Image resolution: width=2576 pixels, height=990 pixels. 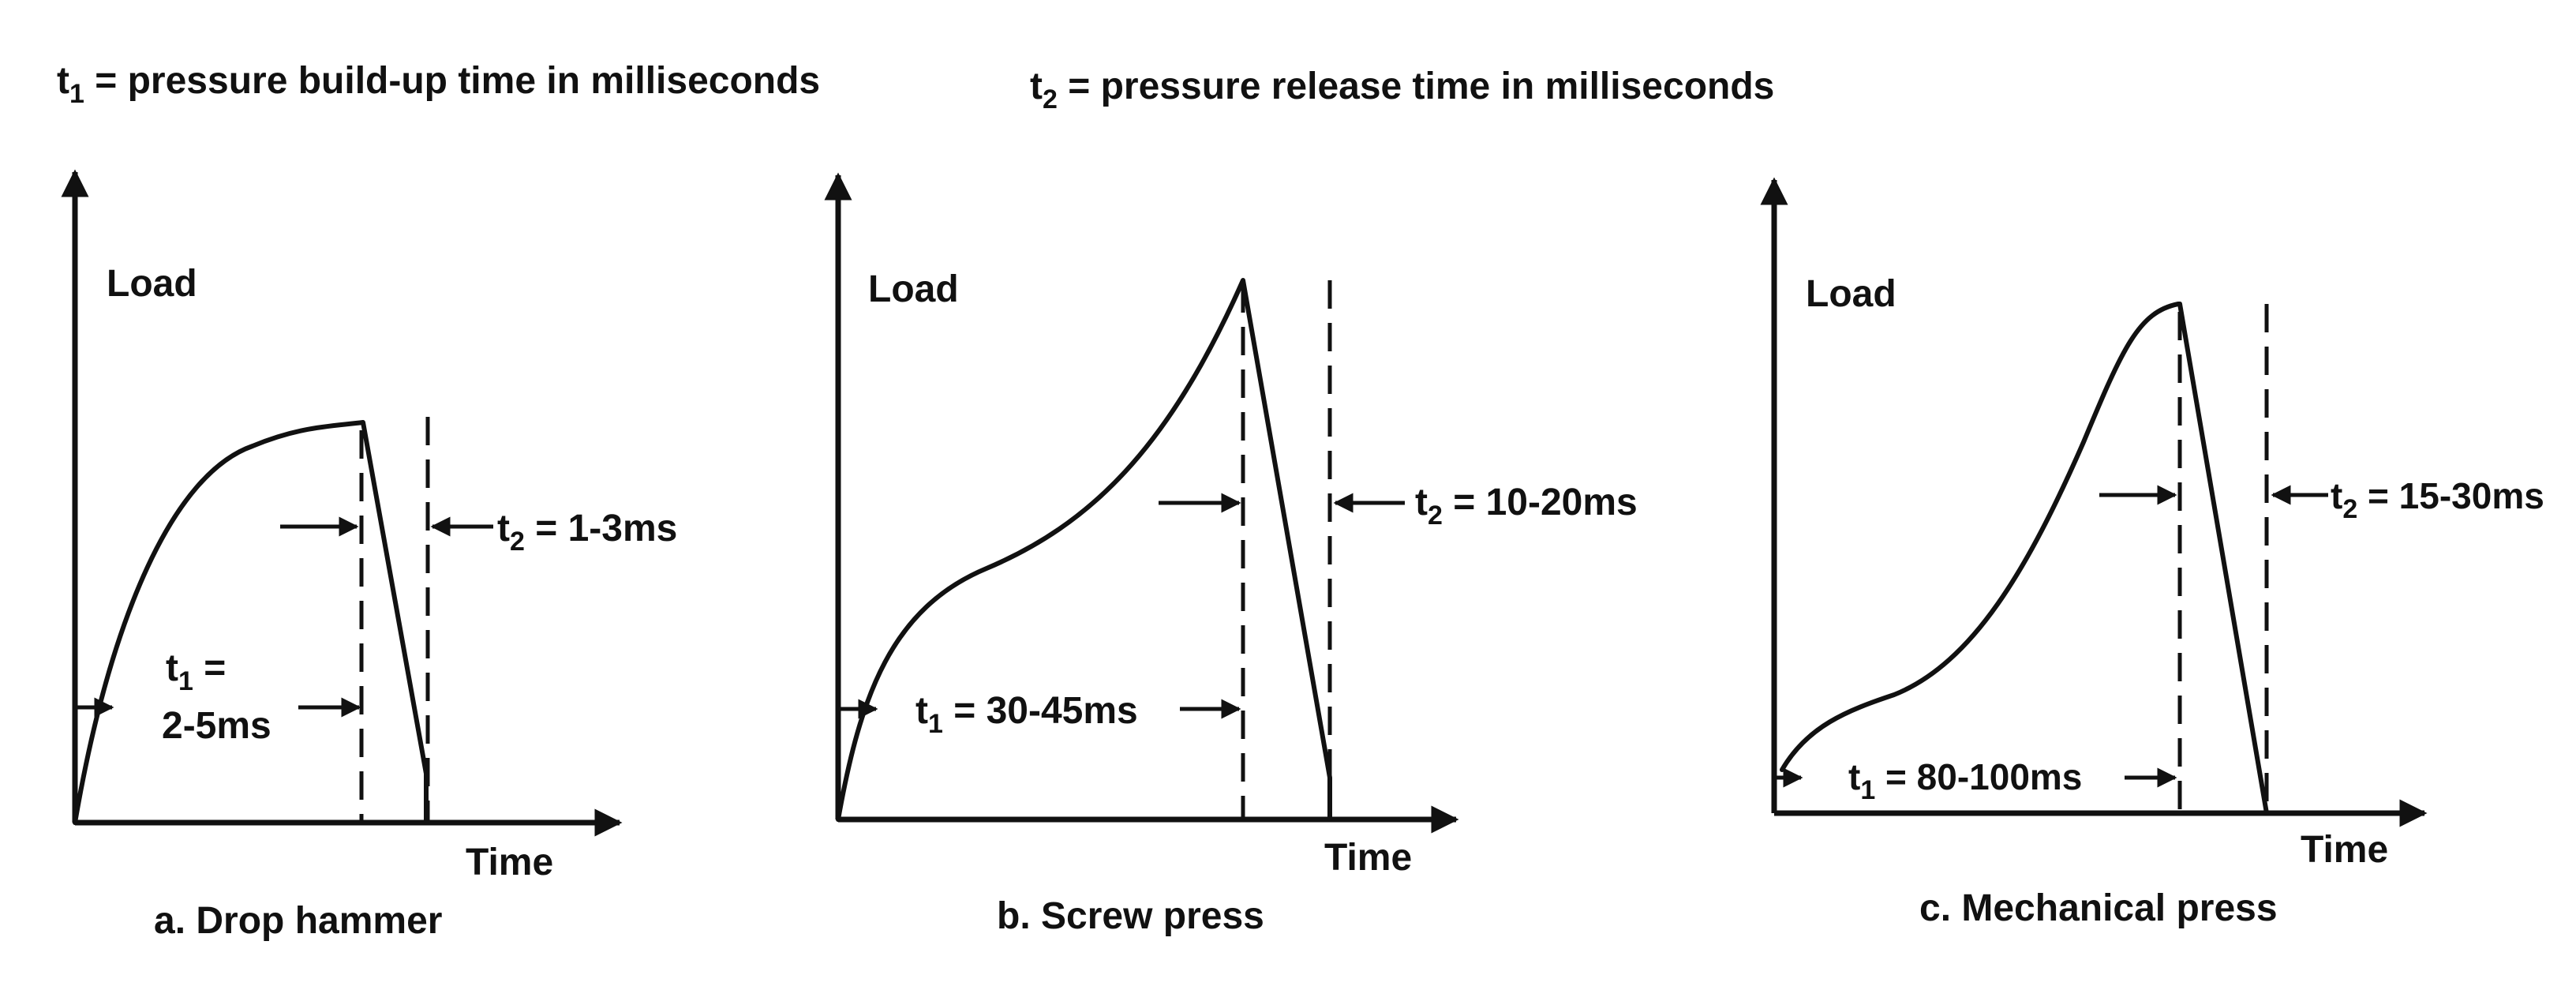 I want to click on t1-value: 2-5ms, so click(x=216, y=726).